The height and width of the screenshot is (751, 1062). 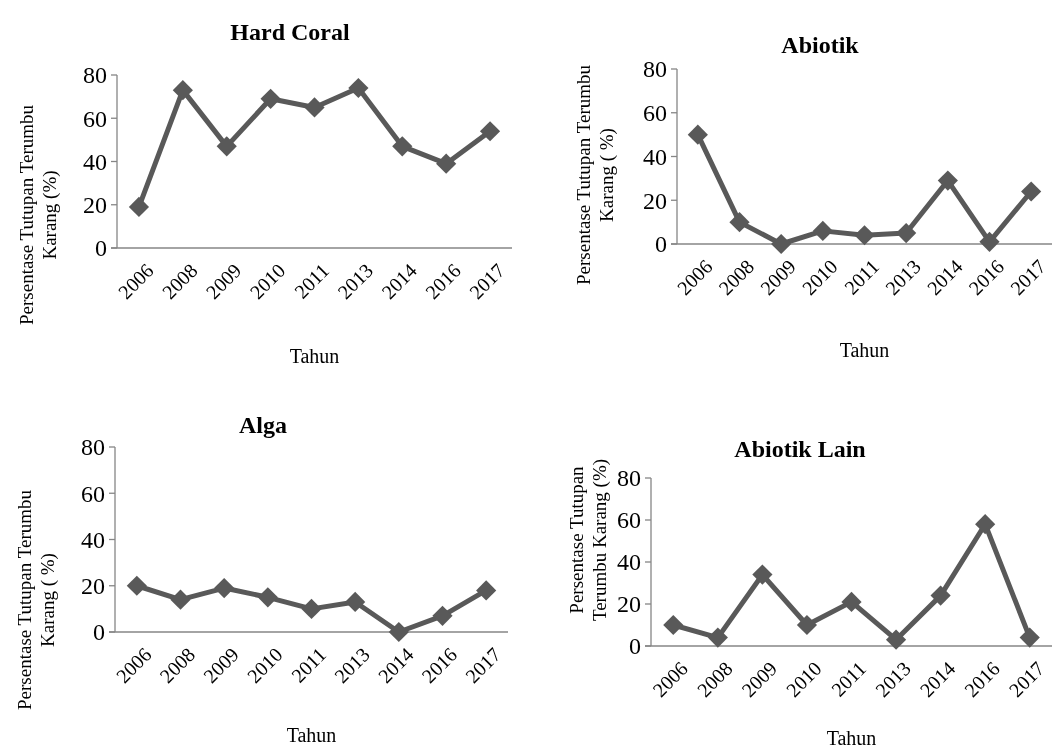 I want to click on chart-title: Abiotik Lain, so click(x=800, y=449).